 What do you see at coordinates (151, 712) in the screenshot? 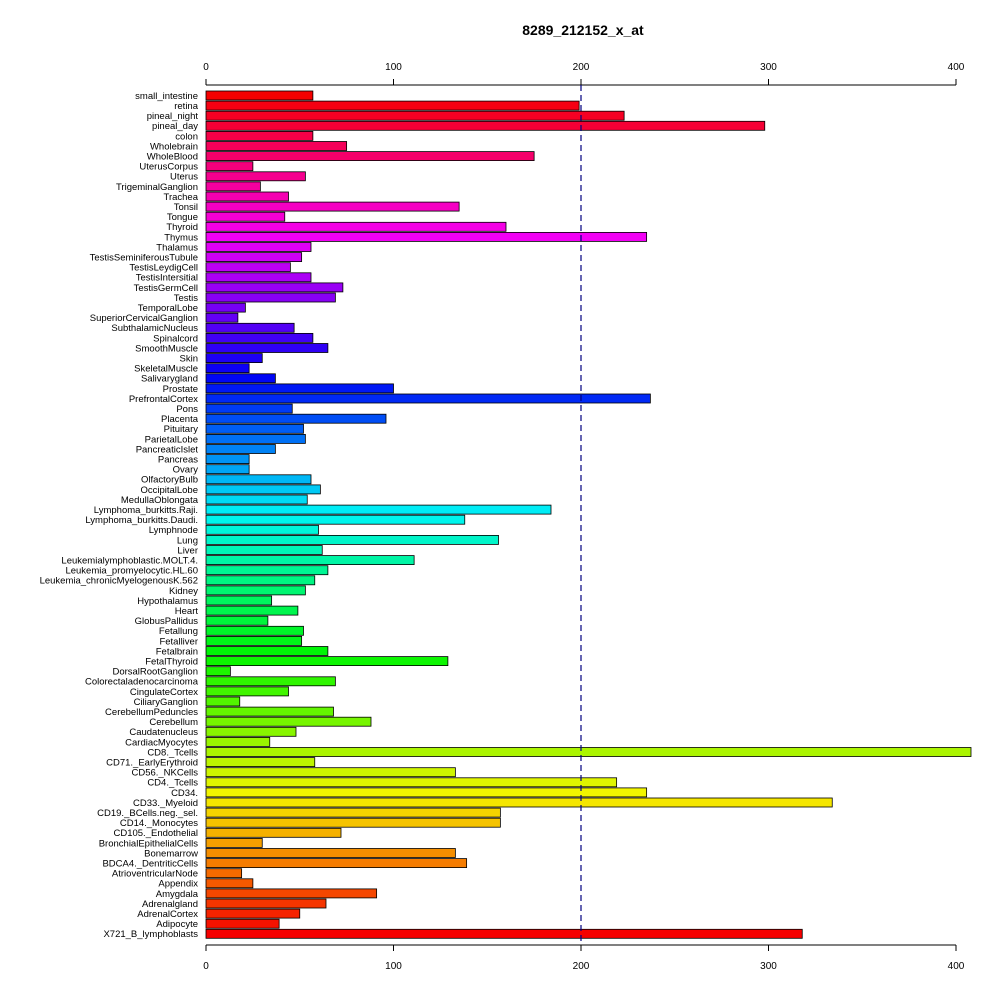
I see `category-label: CerebellumPeduncles` at bounding box center [151, 712].